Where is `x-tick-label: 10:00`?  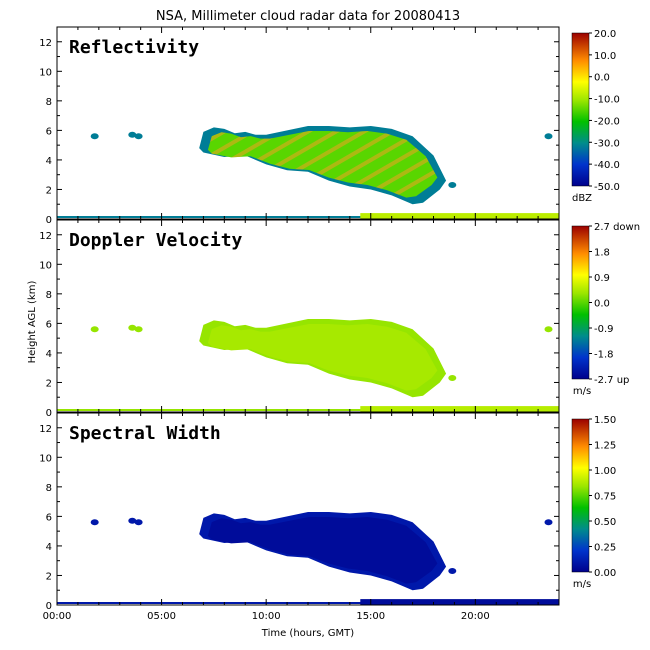 x-tick-label: 10:00 is located at coordinates (266, 616).